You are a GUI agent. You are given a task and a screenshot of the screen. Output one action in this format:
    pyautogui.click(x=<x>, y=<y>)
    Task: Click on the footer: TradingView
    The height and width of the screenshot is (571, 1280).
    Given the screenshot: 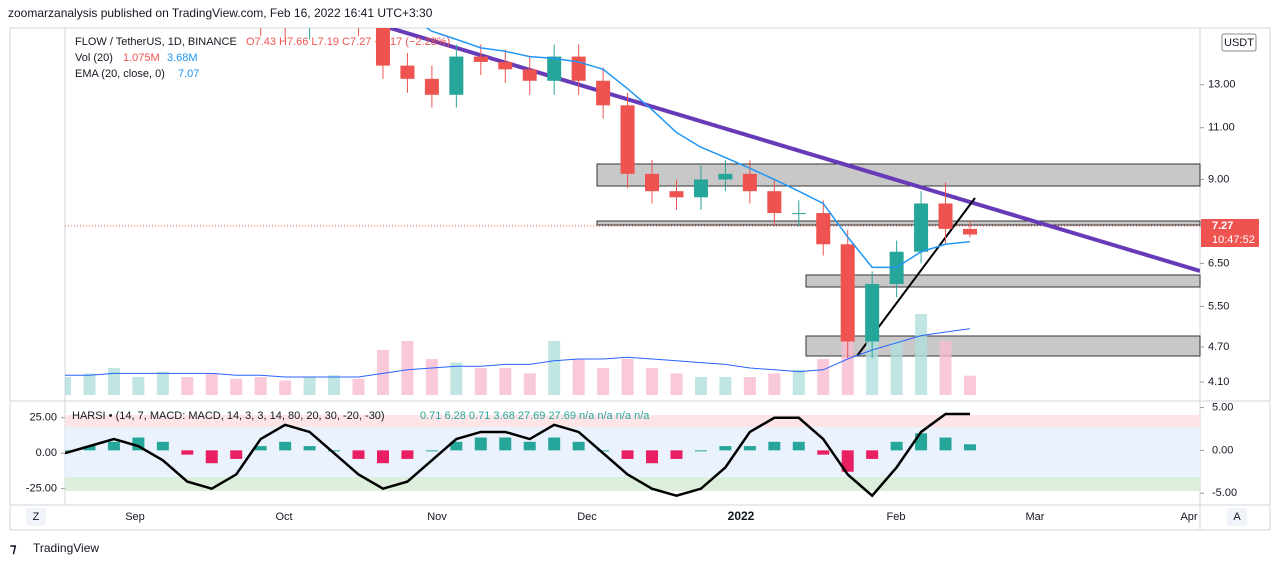 What is the action you would take?
    pyautogui.click(x=66, y=548)
    